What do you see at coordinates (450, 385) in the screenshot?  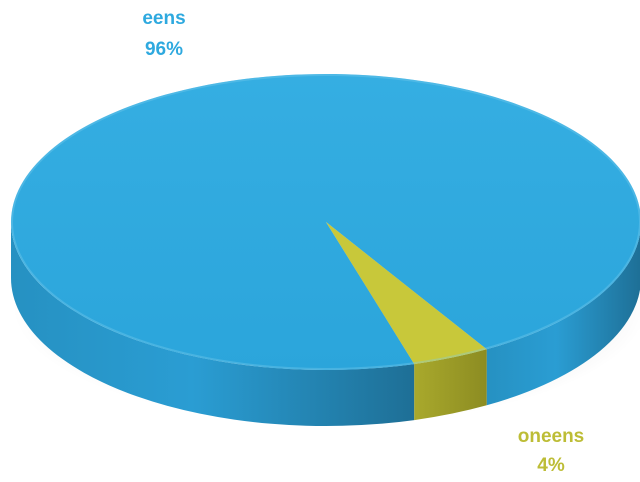 I see `pie-side-oneens` at bounding box center [450, 385].